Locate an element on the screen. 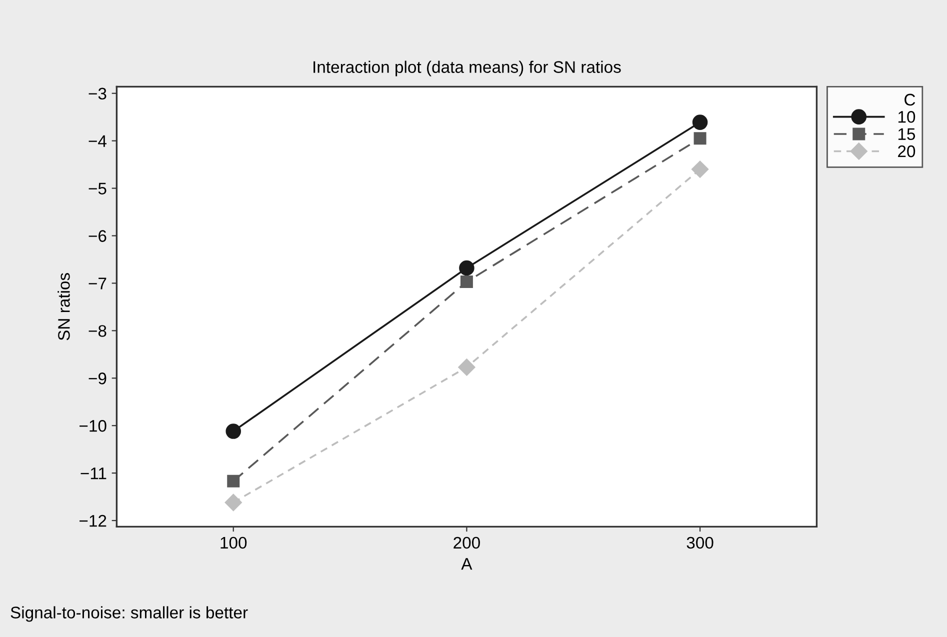 The image size is (947, 637). y-tick-label: −8 is located at coordinates (97, 331).